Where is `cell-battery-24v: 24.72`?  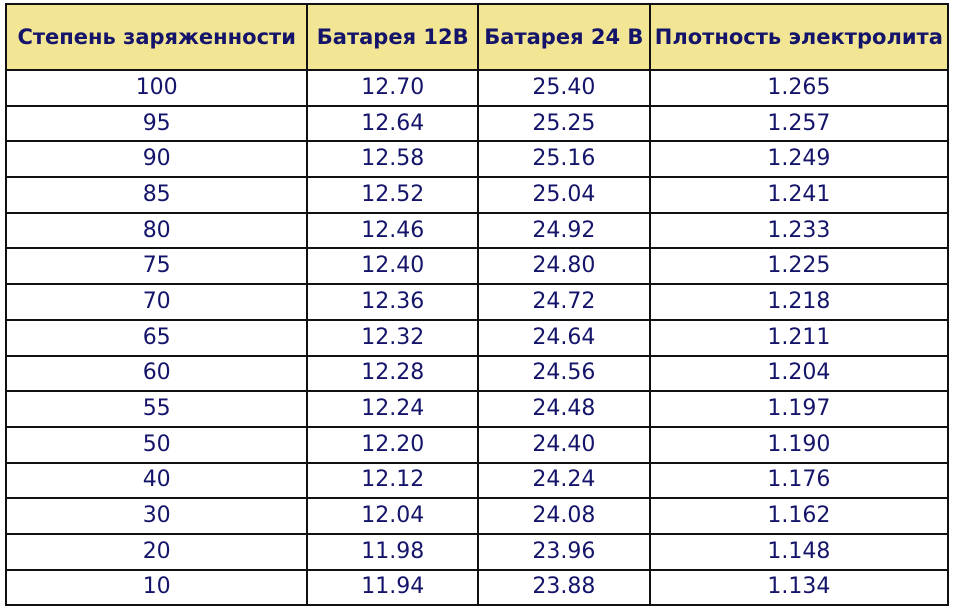 cell-battery-24v: 24.72 is located at coordinates (564, 302).